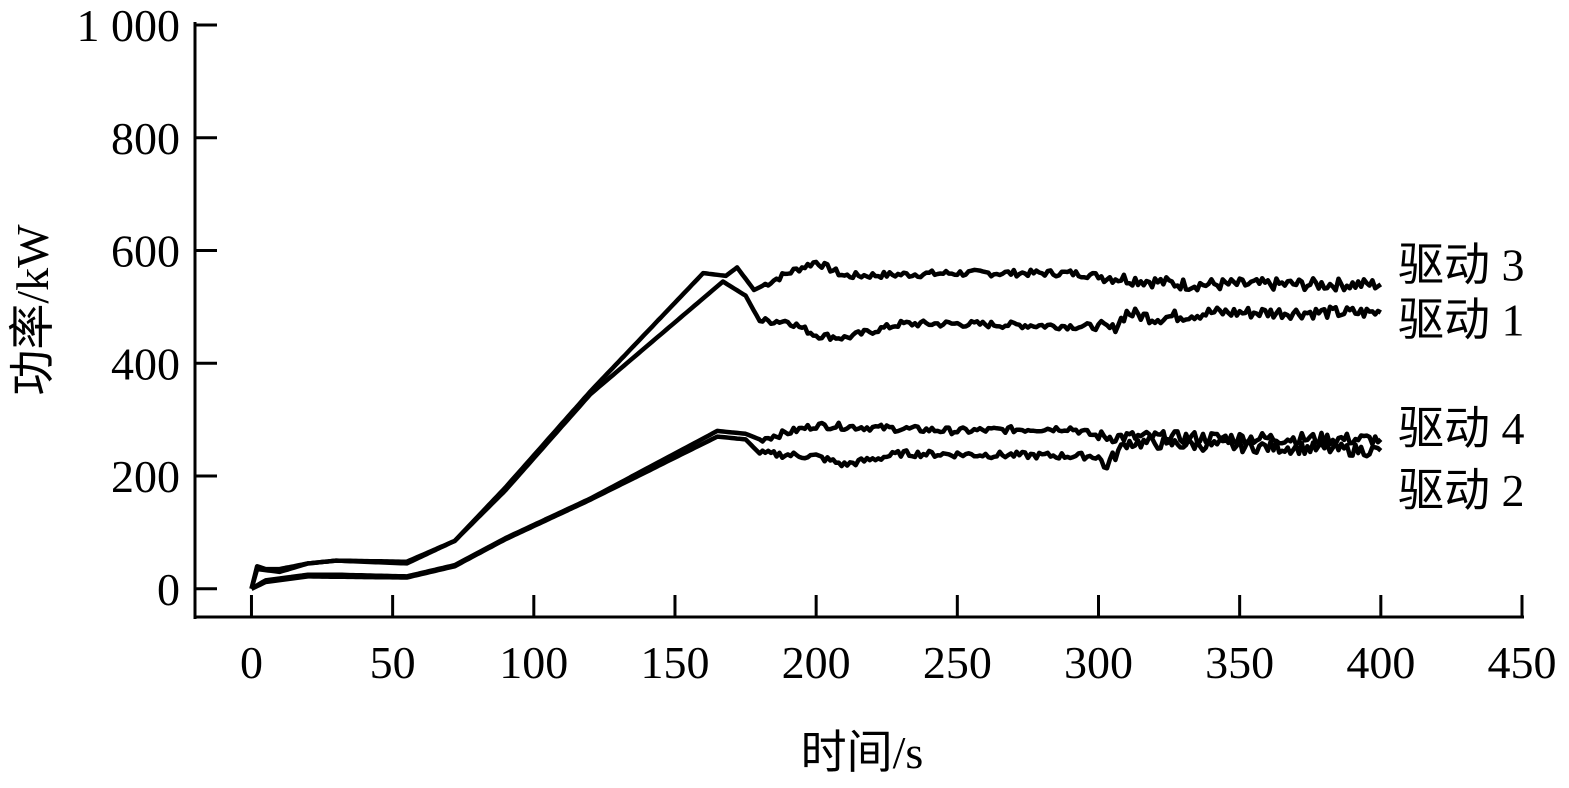 The width and height of the screenshot is (1569, 788). What do you see at coordinates (32, 310) in the screenshot?
I see `y-axis-label: 功率/kW` at bounding box center [32, 310].